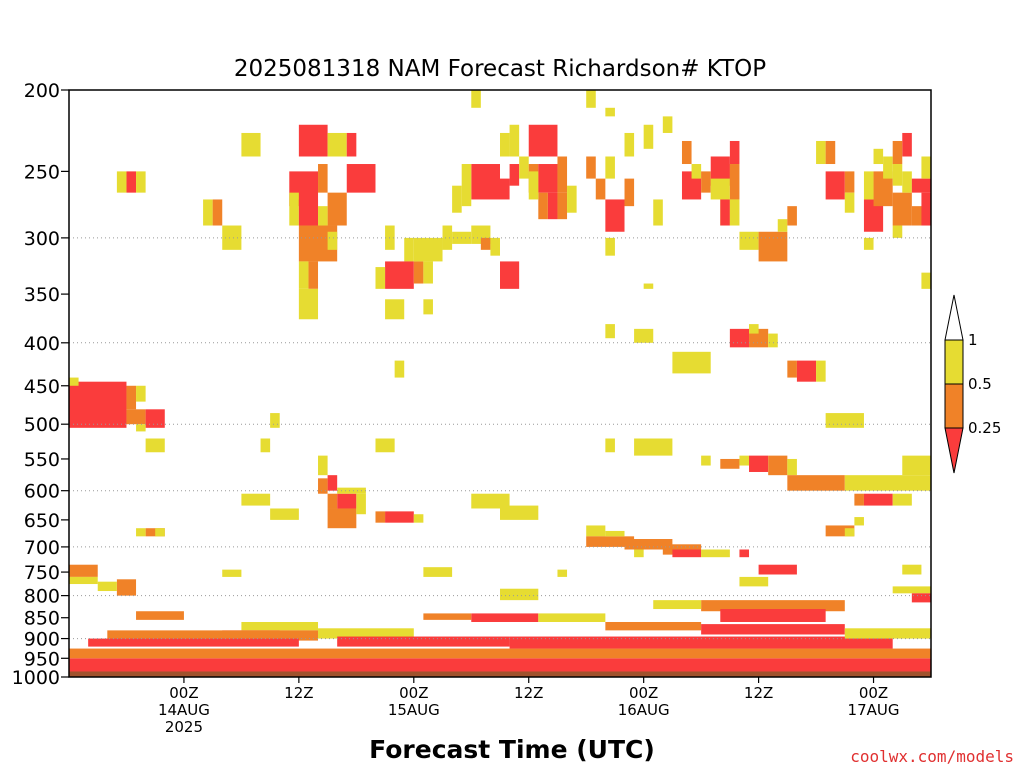  Describe the element at coordinates (954, 406) in the screenshot. I see `legend-swatch-orange` at that location.